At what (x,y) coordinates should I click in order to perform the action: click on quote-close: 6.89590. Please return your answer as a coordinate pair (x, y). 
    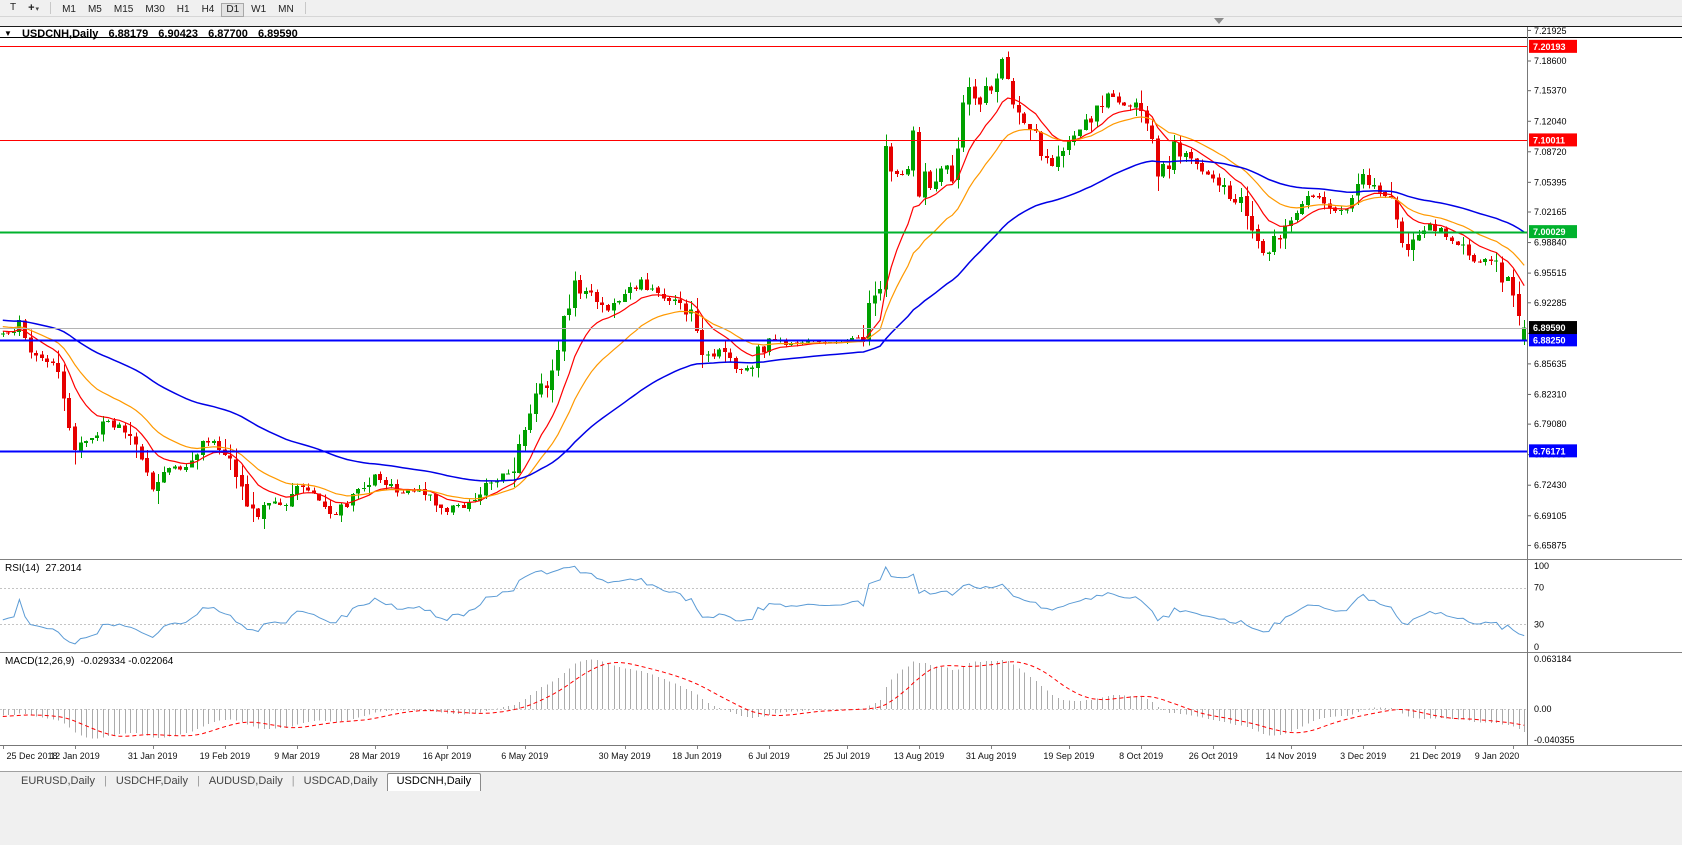
    Looking at the image, I should click on (277, 34).